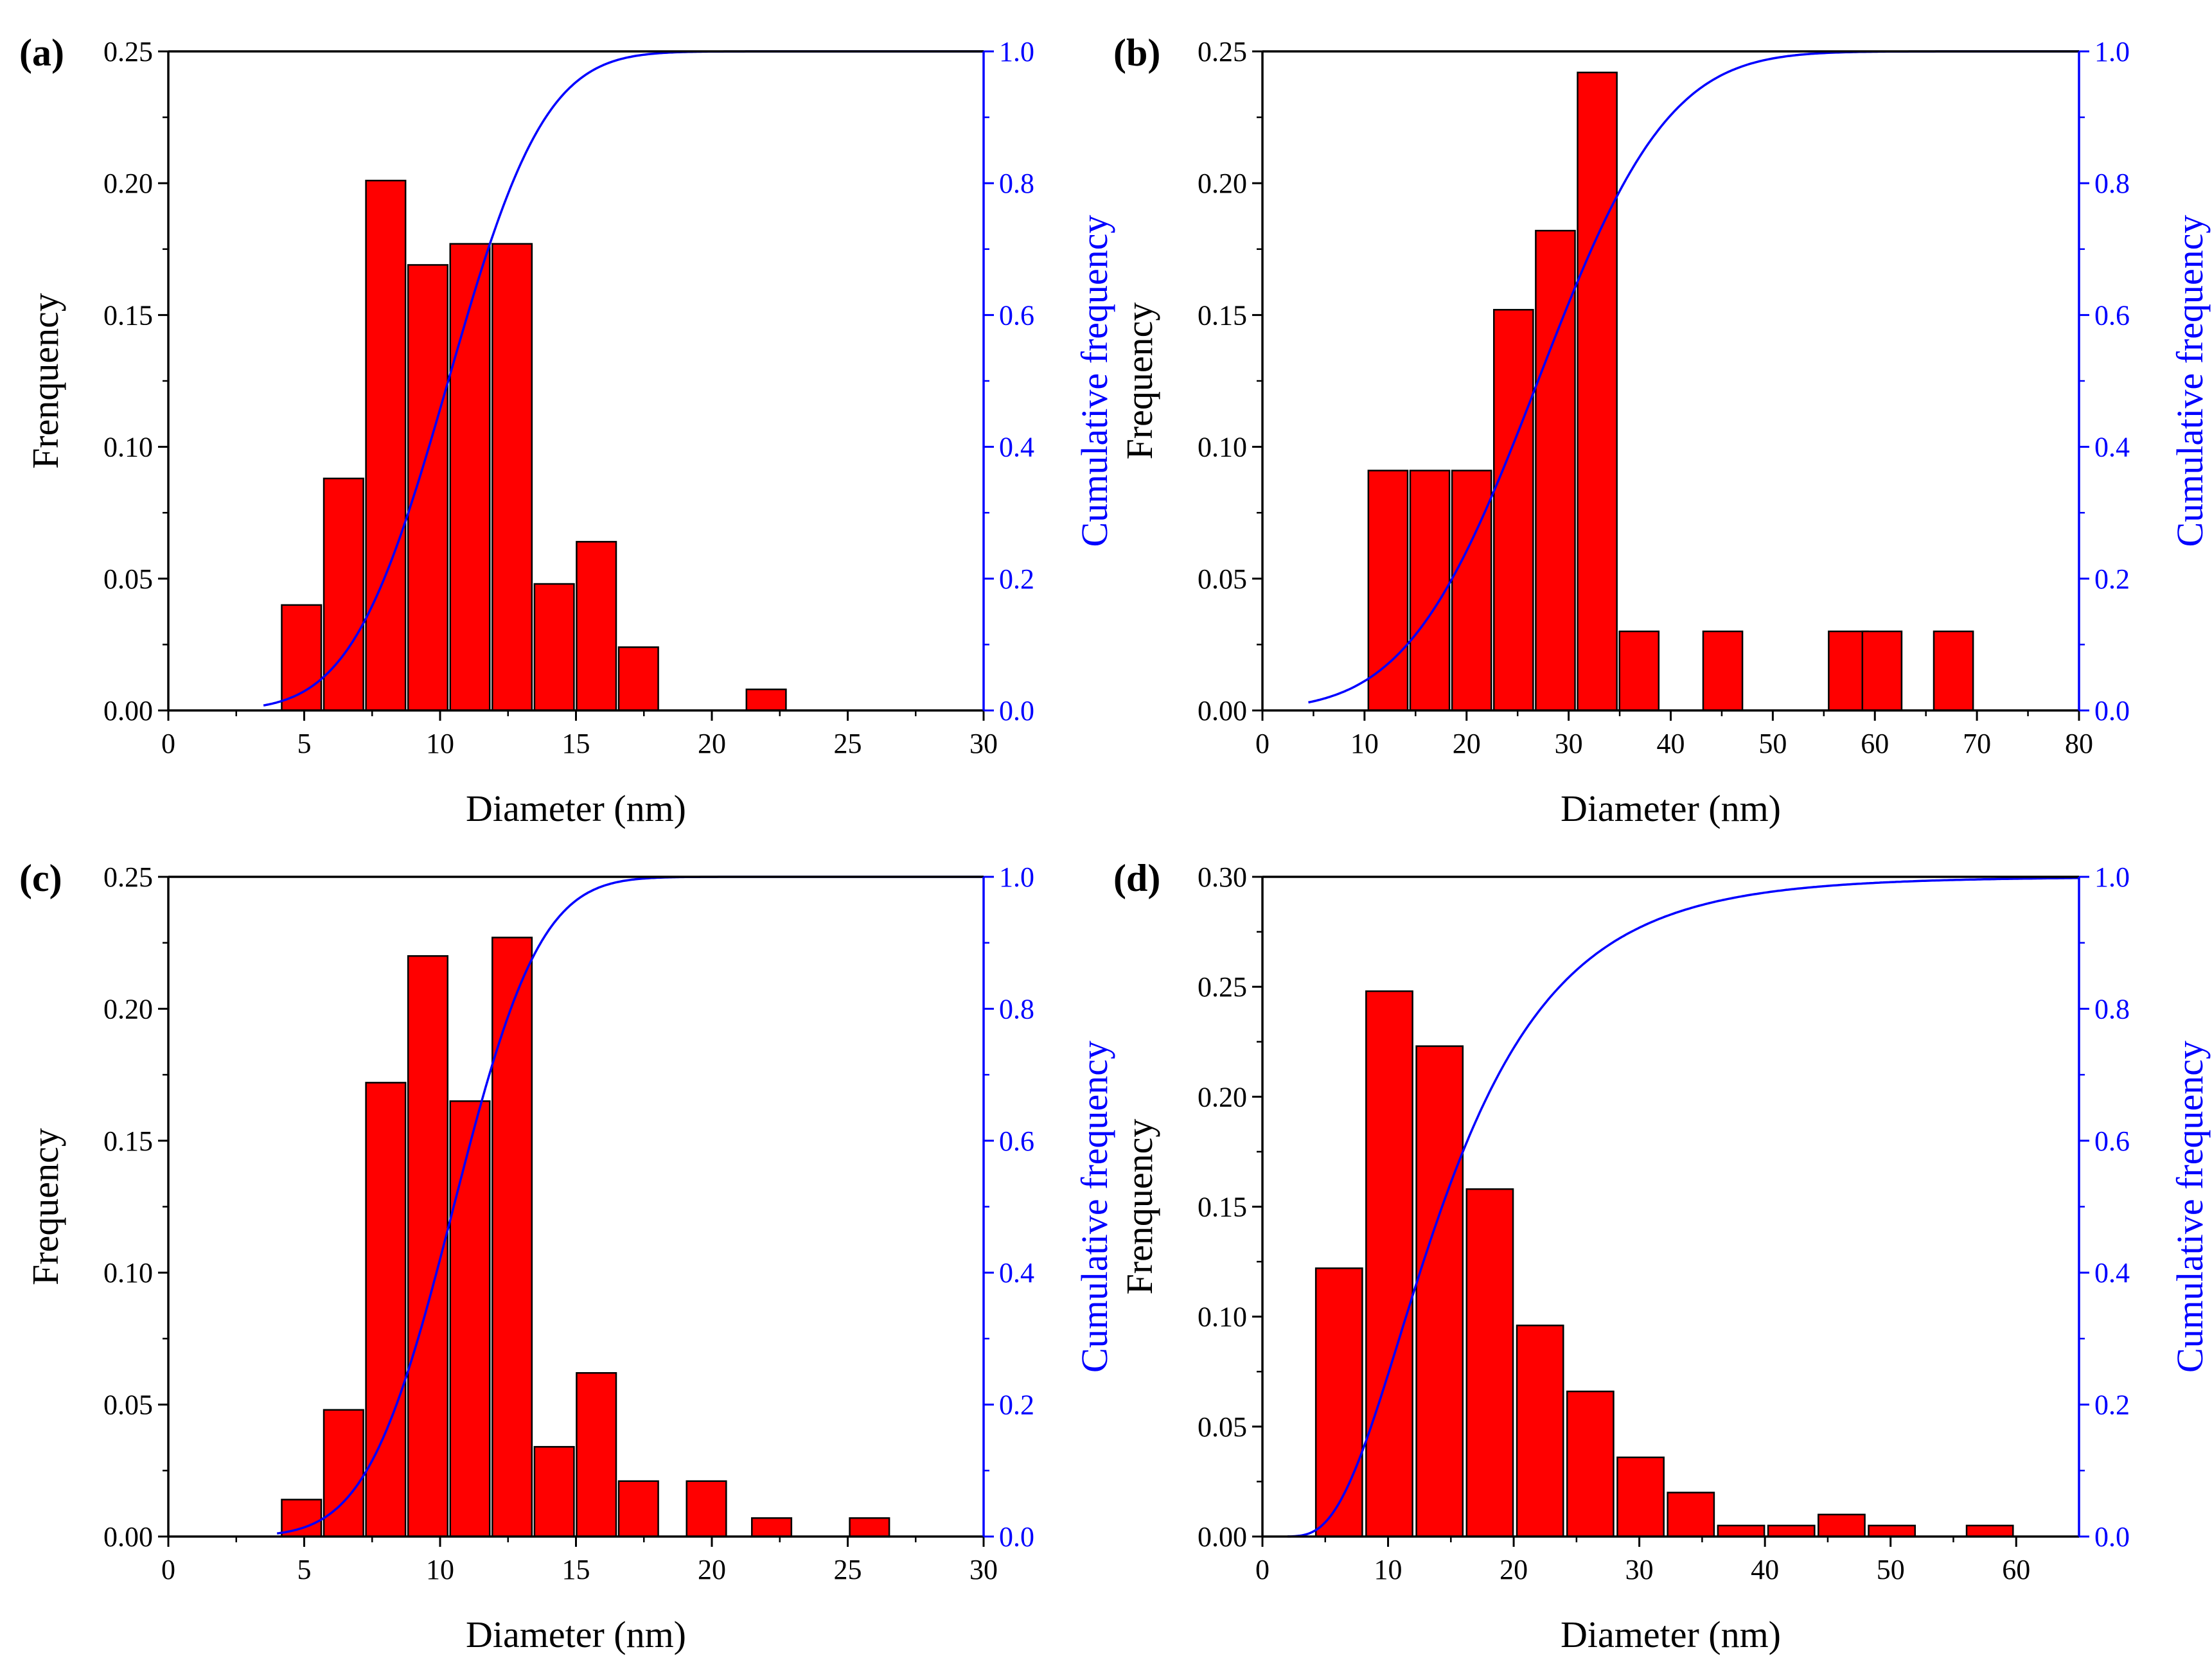 This screenshot has width=2212, height=1674. I want to click on y2-tick-label: 0.4, so click(2112, 448).